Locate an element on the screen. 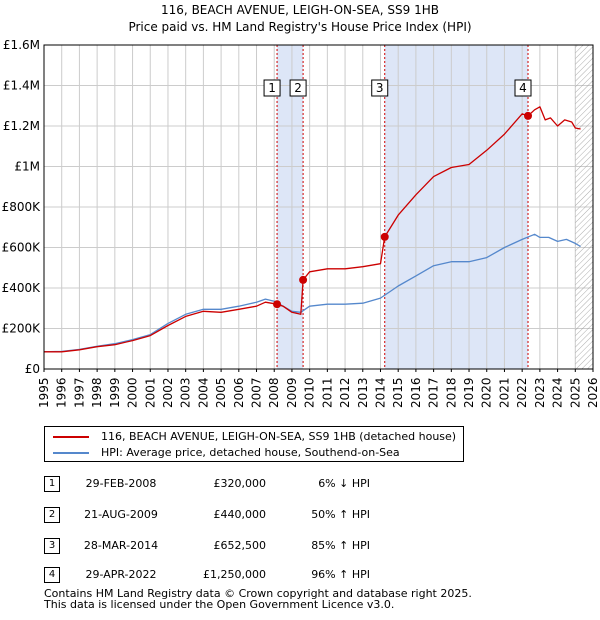  x-tick-label: 1996 is located at coordinates (62, 392).